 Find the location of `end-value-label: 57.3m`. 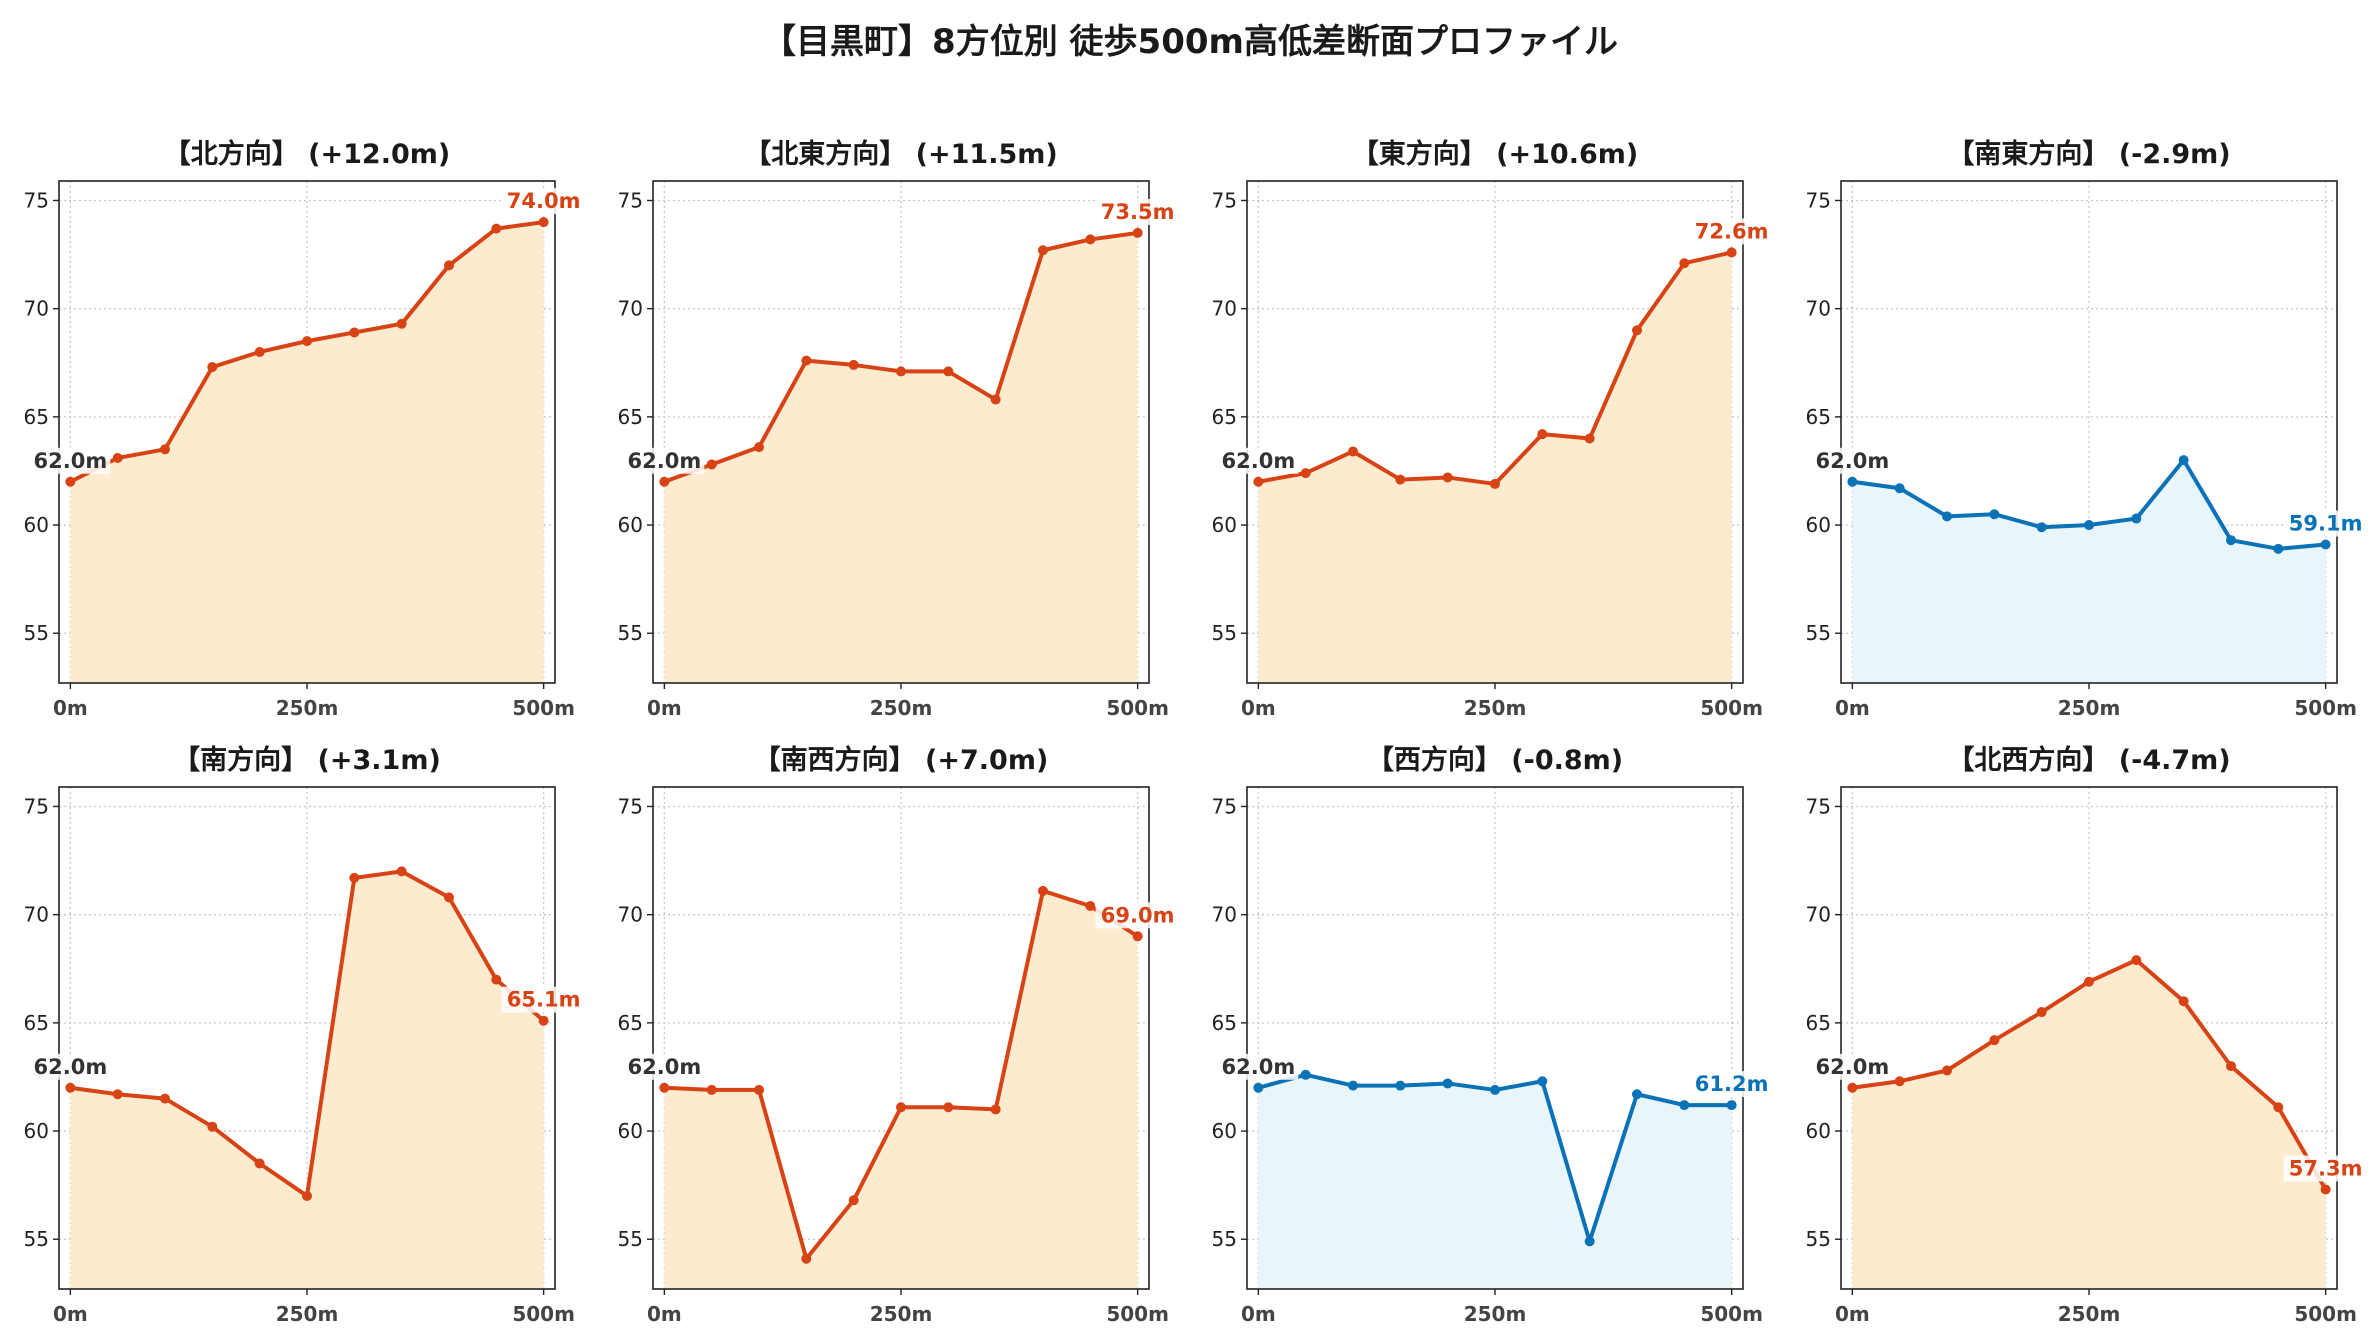

end-value-label: 57.3m is located at coordinates (2326, 1168).